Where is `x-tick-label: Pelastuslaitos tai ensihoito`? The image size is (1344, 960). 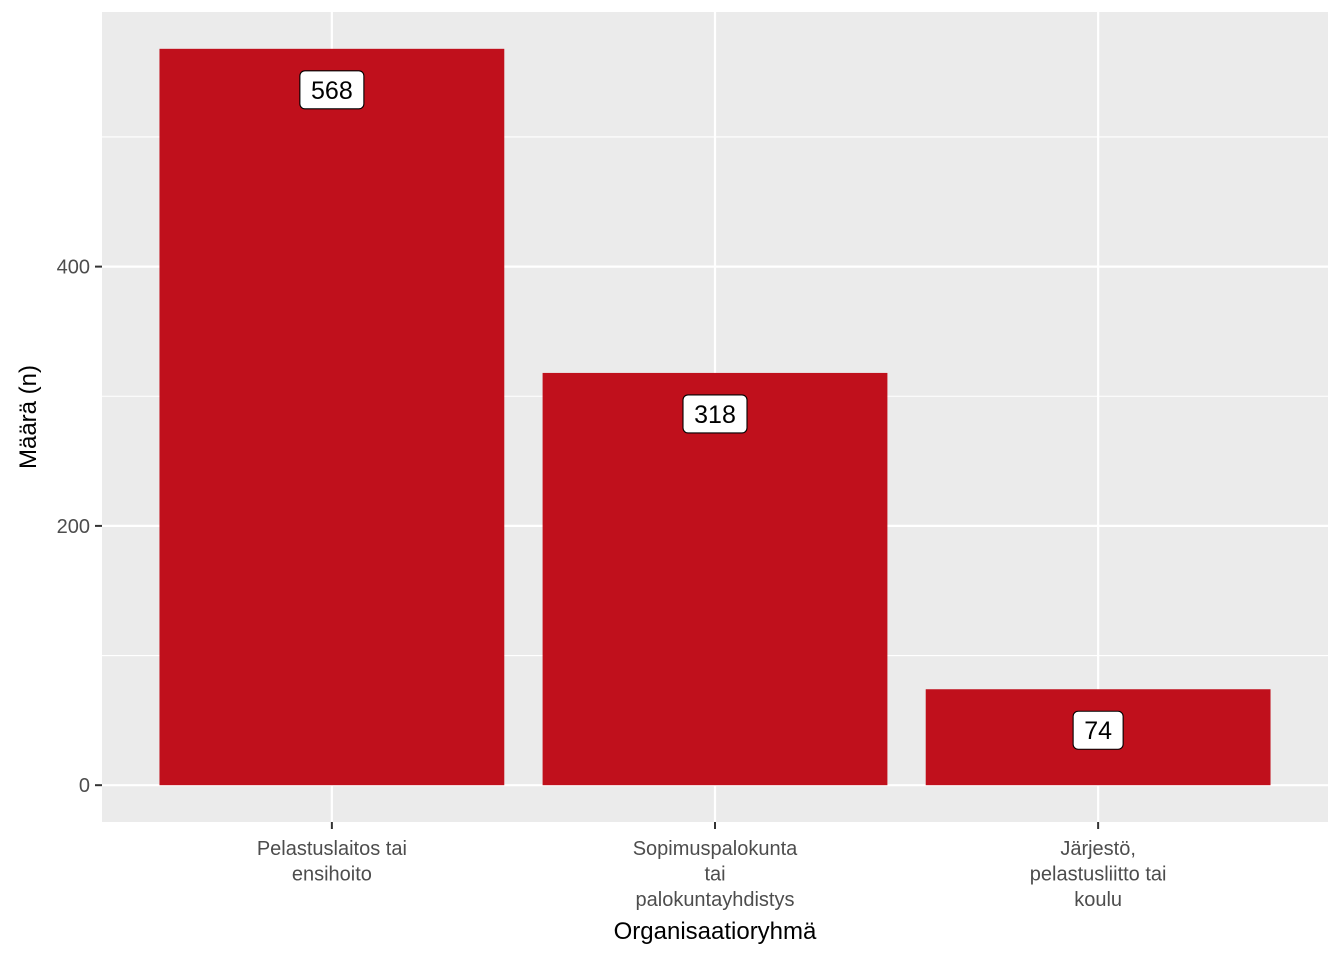
x-tick-label: Pelastuslaitos tai ensihoito is located at coordinates (332, 862).